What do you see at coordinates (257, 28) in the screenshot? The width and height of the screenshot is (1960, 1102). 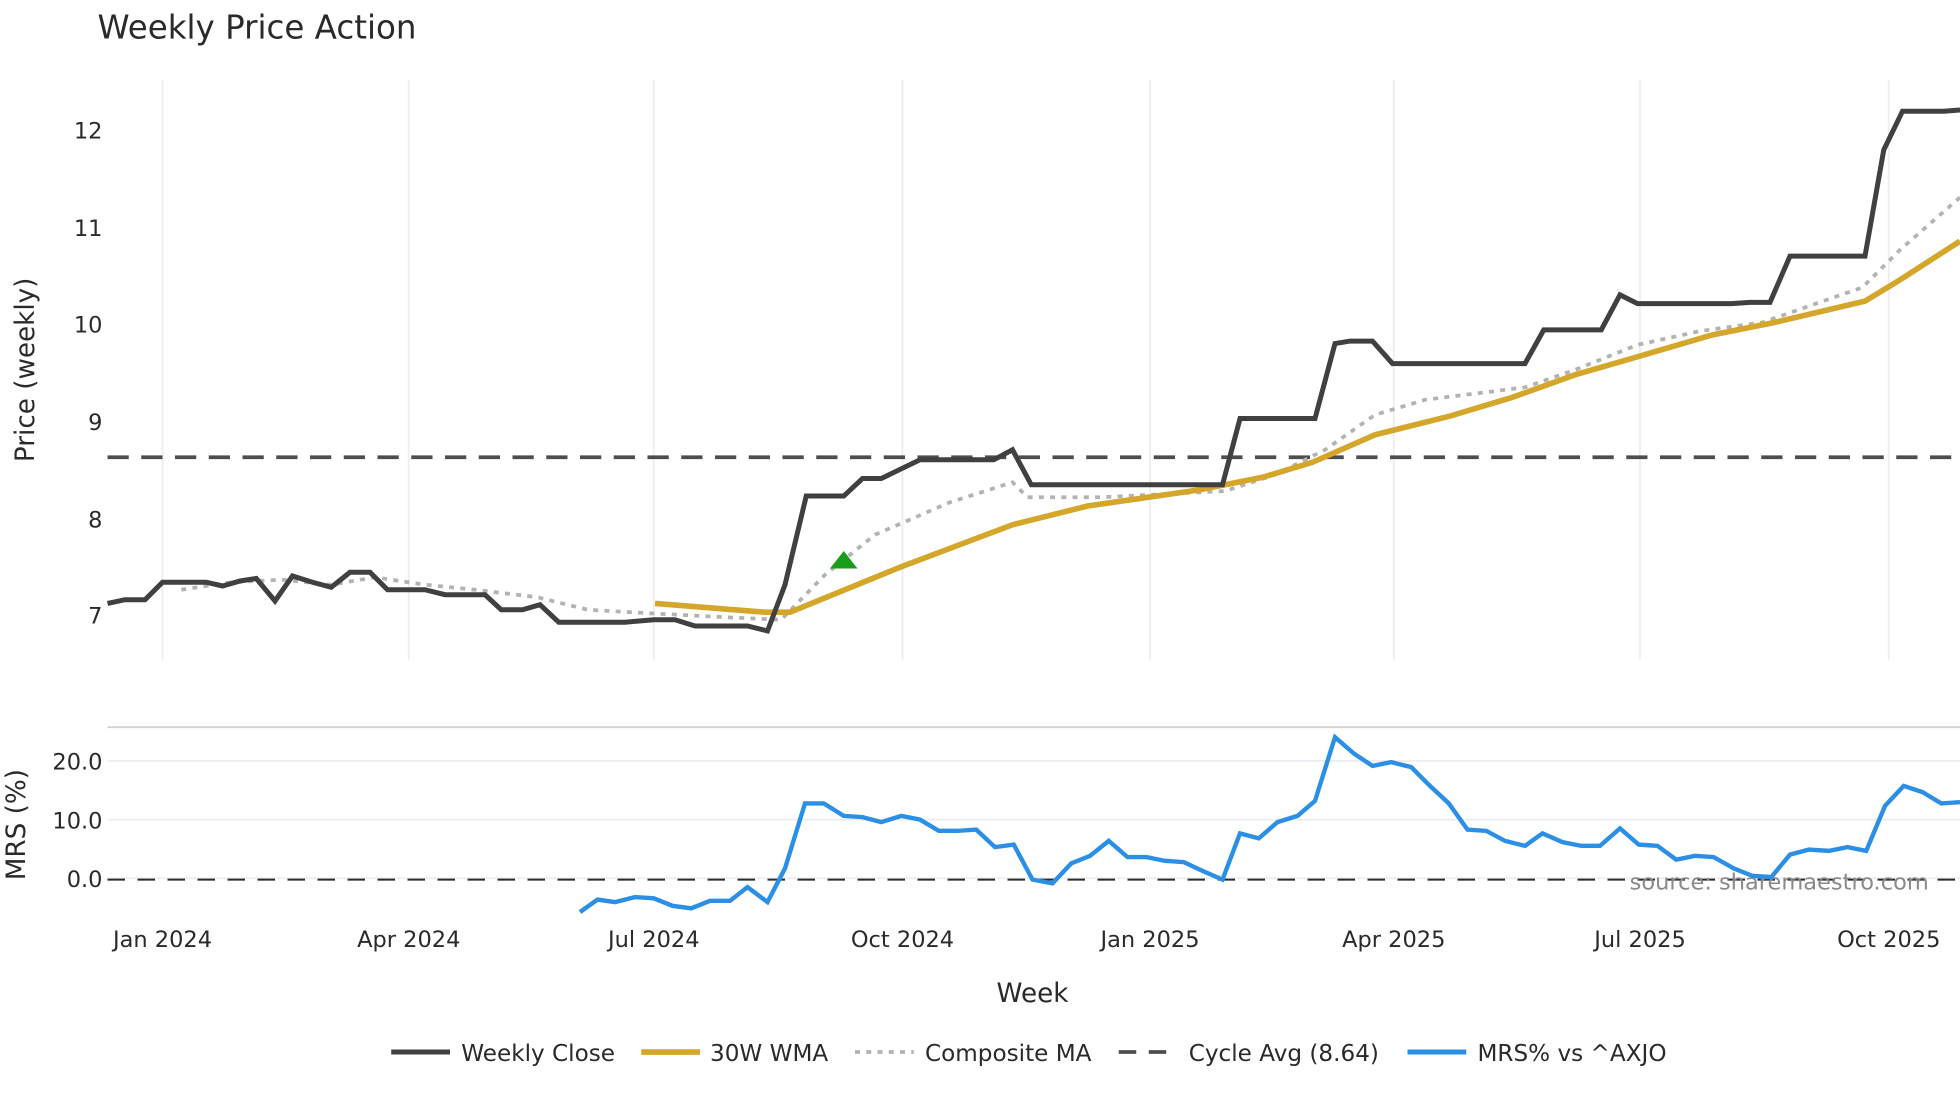 I see `chart-title: Weekly Price Action` at bounding box center [257, 28].